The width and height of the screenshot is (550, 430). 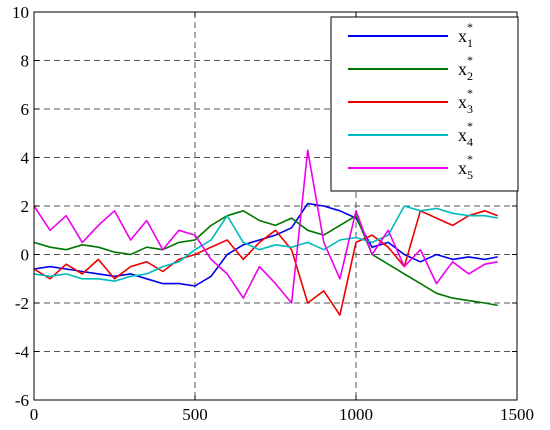 What do you see at coordinates (25, 158) in the screenshot?
I see `y-tick-label: 4` at bounding box center [25, 158].